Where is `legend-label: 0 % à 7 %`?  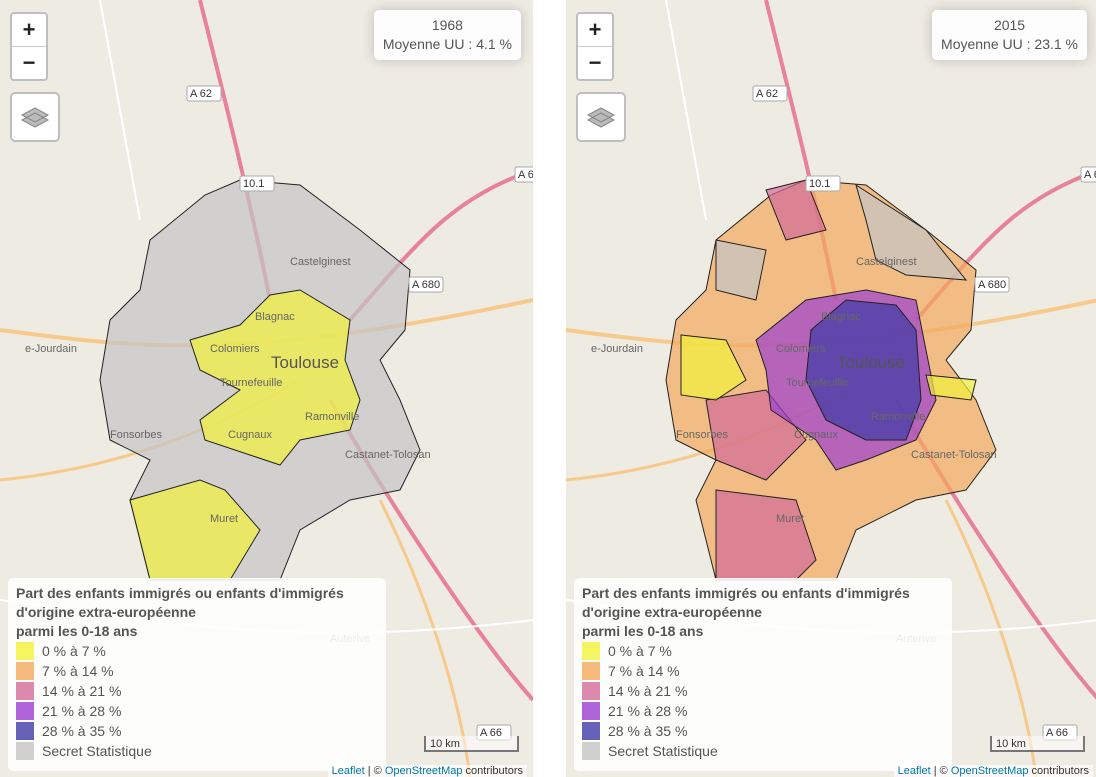 legend-label: 0 % à 7 % is located at coordinates (640, 651).